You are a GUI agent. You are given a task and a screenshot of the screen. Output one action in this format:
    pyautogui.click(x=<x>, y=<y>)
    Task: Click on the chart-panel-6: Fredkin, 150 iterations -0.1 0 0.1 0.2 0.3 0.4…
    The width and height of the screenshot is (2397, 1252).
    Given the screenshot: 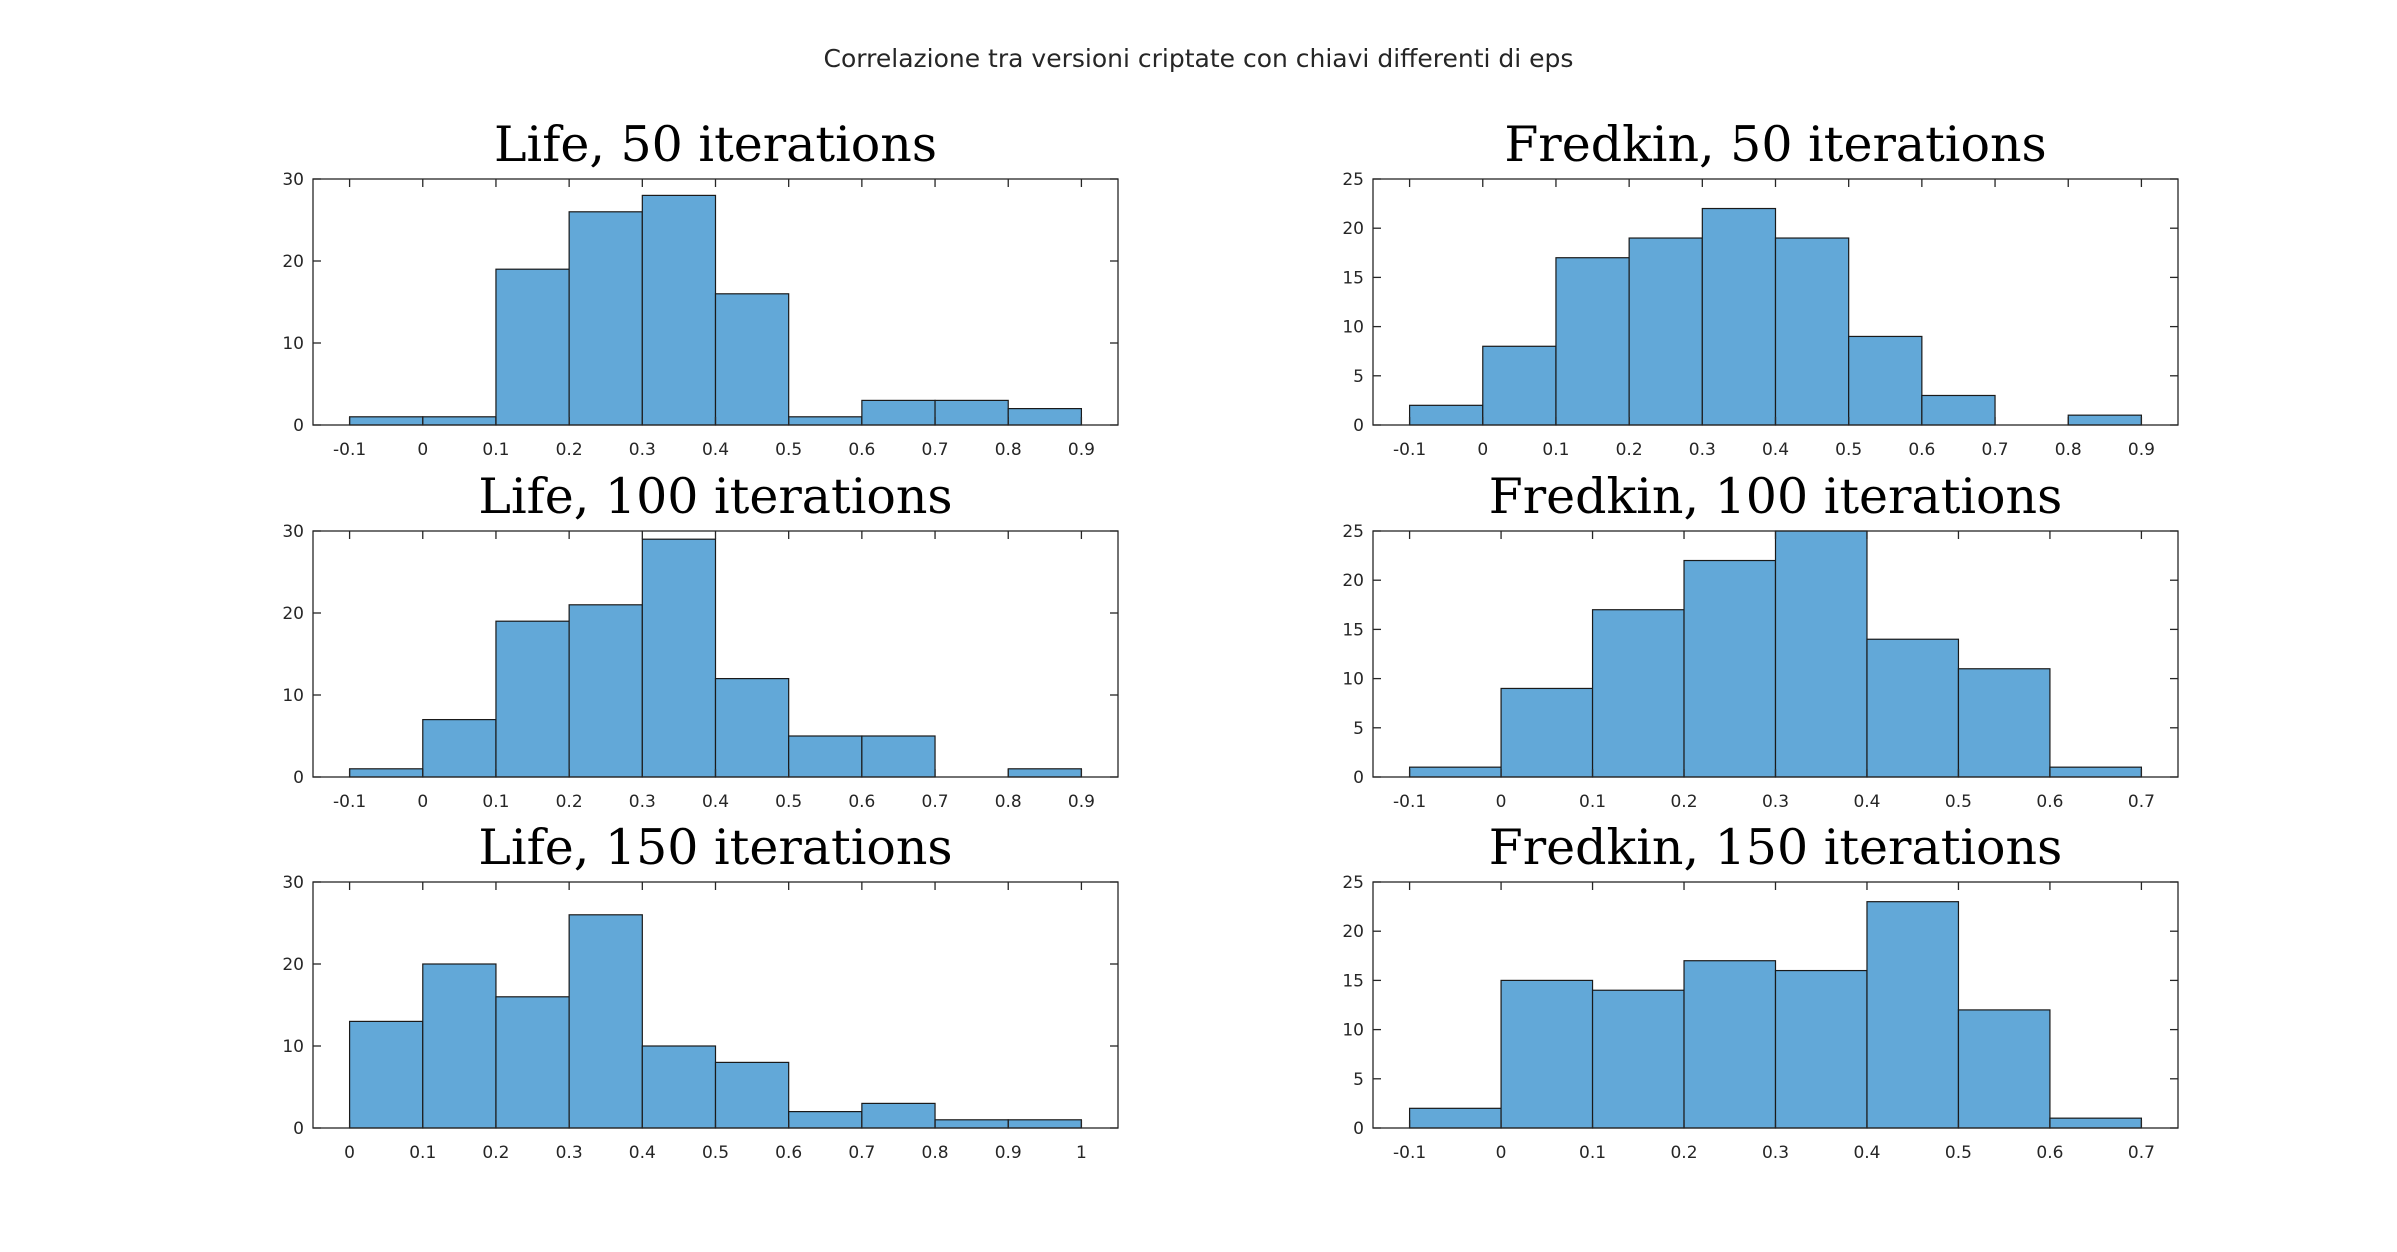 What is the action you would take?
    pyautogui.click(x=1760, y=991)
    